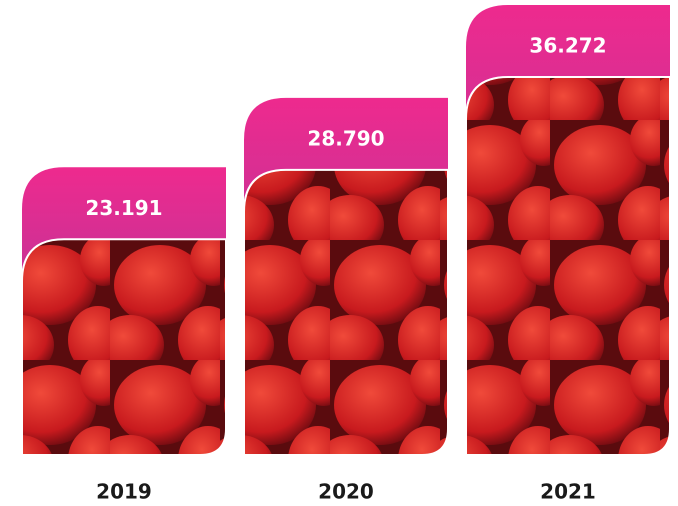  What do you see at coordinates (346, 492) in the screenshot?
I see `x-tick-label: 2020` at bounding box center [346, 492].